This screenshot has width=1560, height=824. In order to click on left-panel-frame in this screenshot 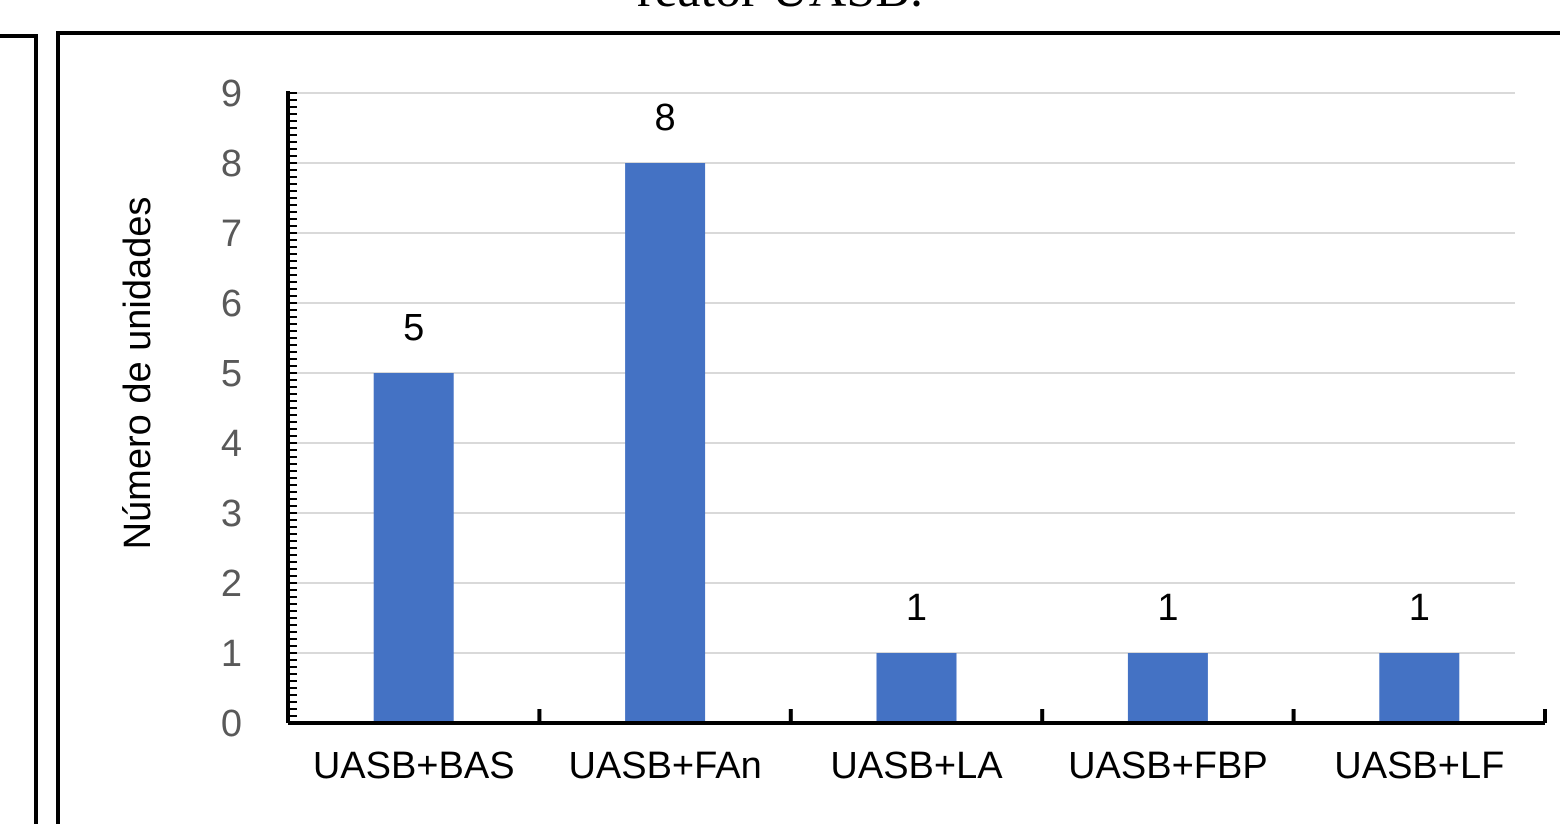, I will do `click(19, 429)`.